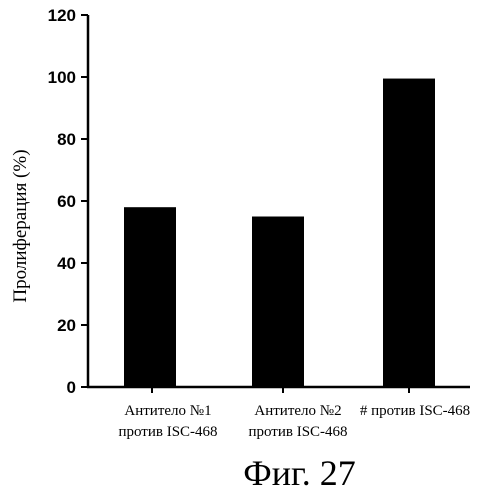 This screenshot has height=500, width=479. Describe the element at coordinates (168, 411) in the screenshot. I see `x-category-1-line1: Антитело №1` at that location.